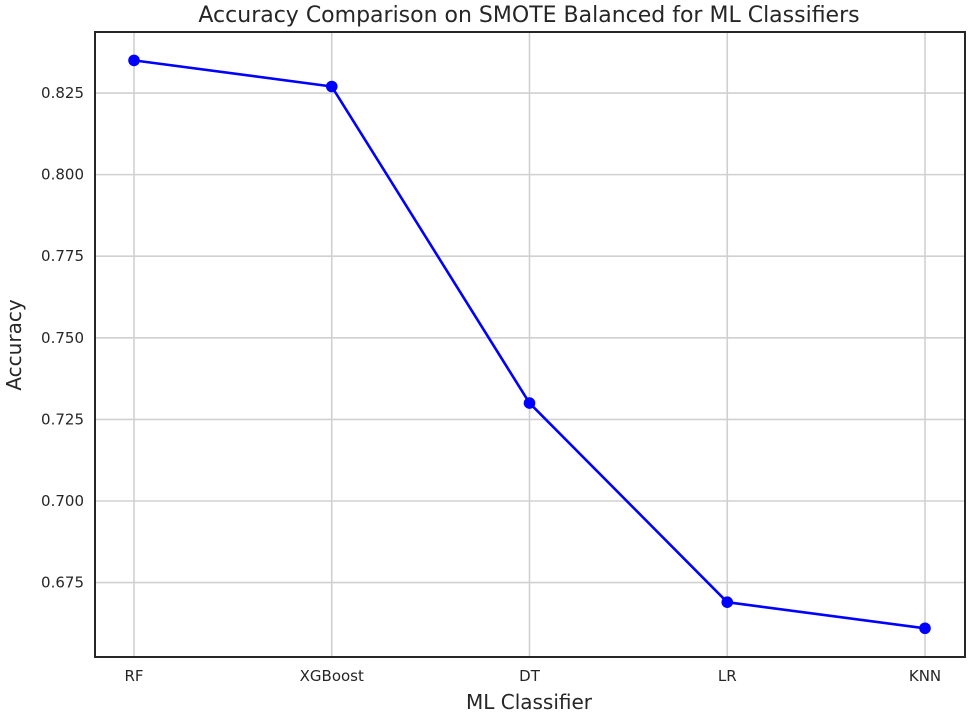 The width and height of the screenshot is (968, 714). I want to click on data-point-dt, so click(529, 403).